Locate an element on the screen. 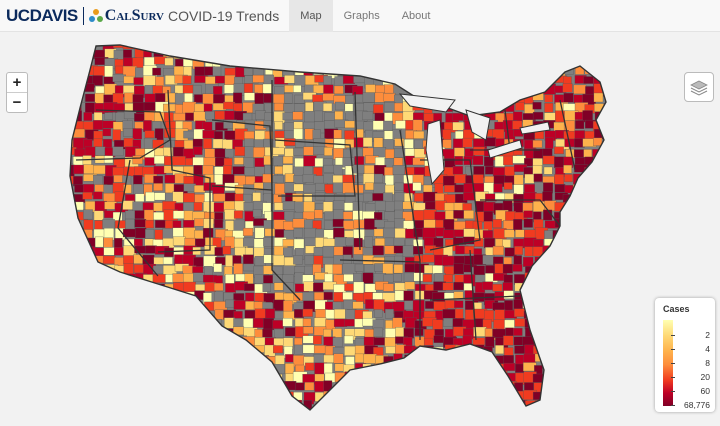  nav-graphs: Graphs is located at coordinates (361, 15).